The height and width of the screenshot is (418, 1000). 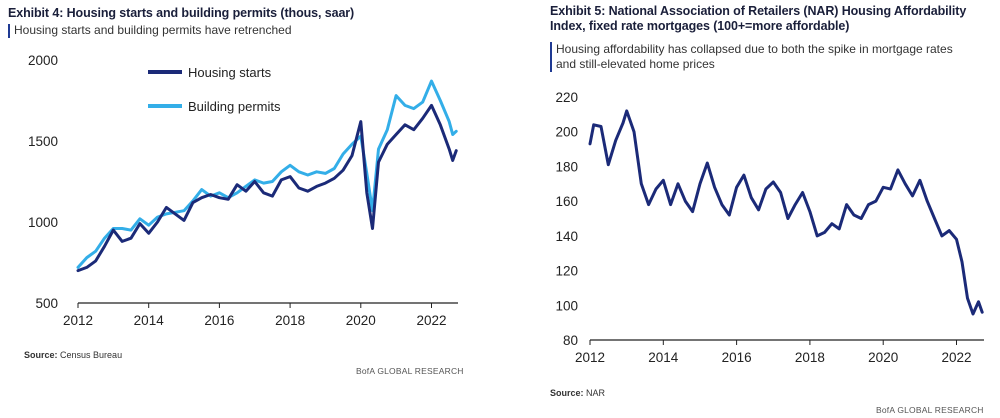 What do you see at coordinates (43, 141) in the screenshot?
I see `y-tick-label: 1500` at bounding box center [43, 141].